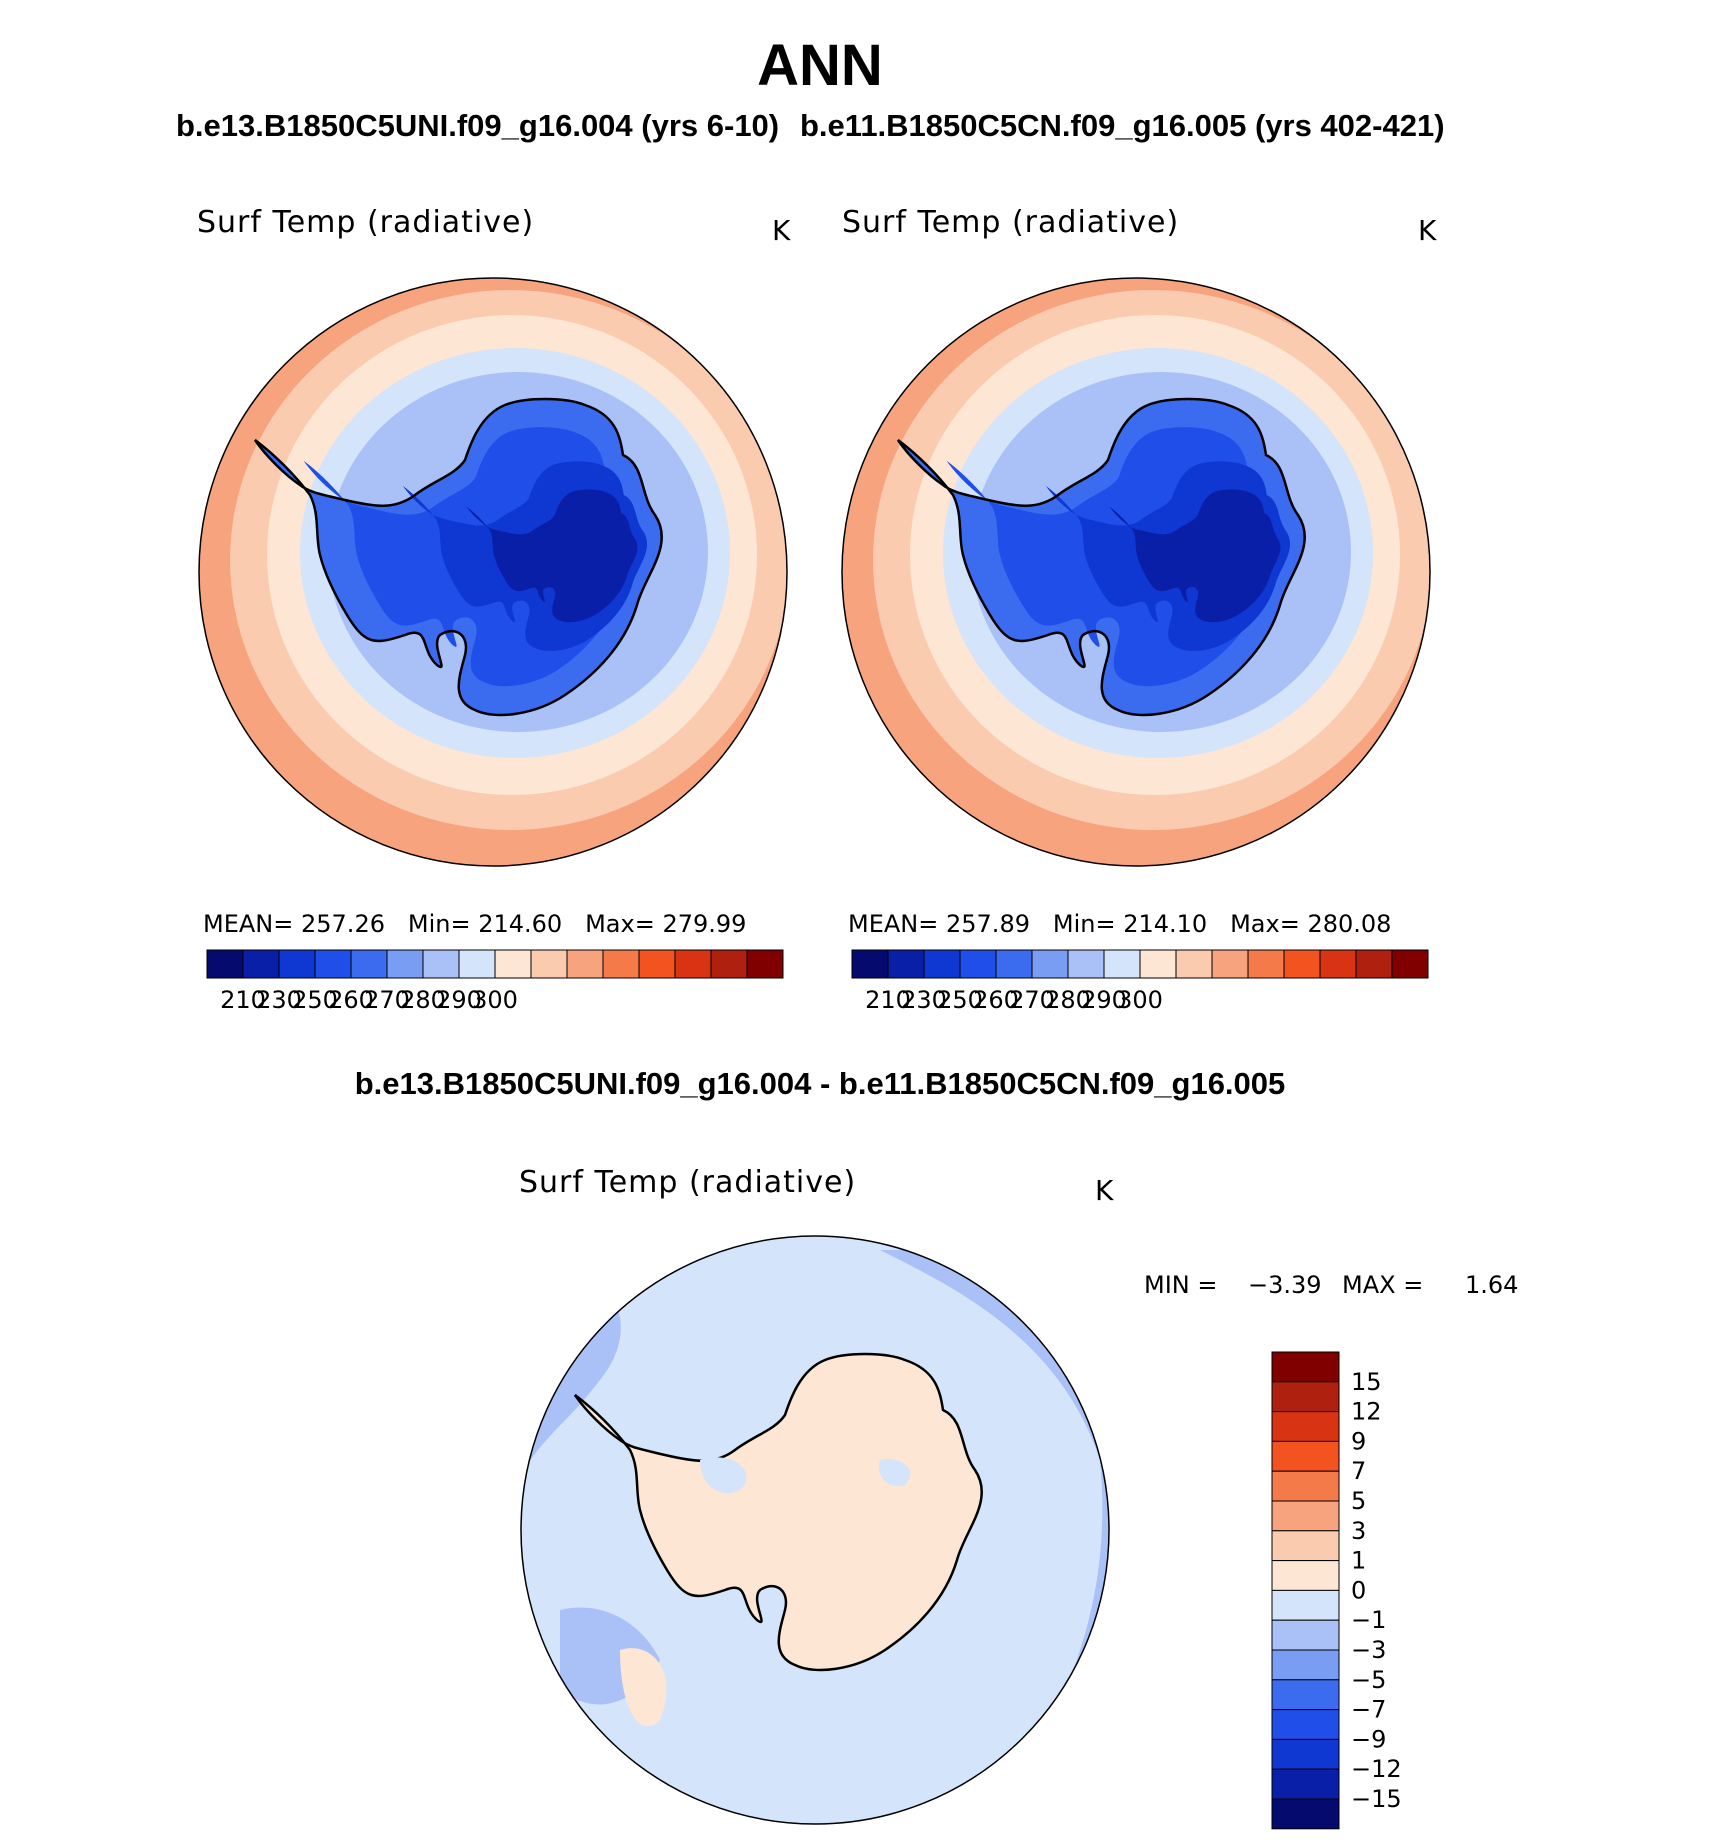  What do you see at coordinates (1368, 1650) in the screenshot?
I see `difference-colorbar-tick: −3` at bounding box center [1368, 1650].